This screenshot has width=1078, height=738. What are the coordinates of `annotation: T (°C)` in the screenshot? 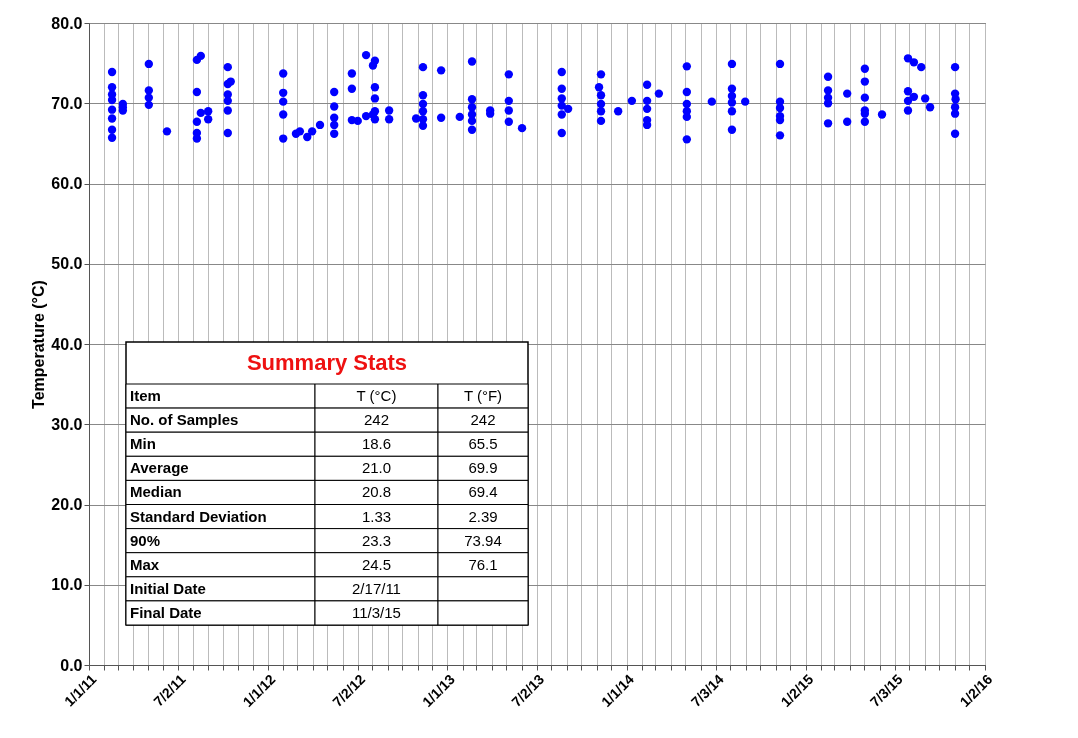 It's located at (376, 396).